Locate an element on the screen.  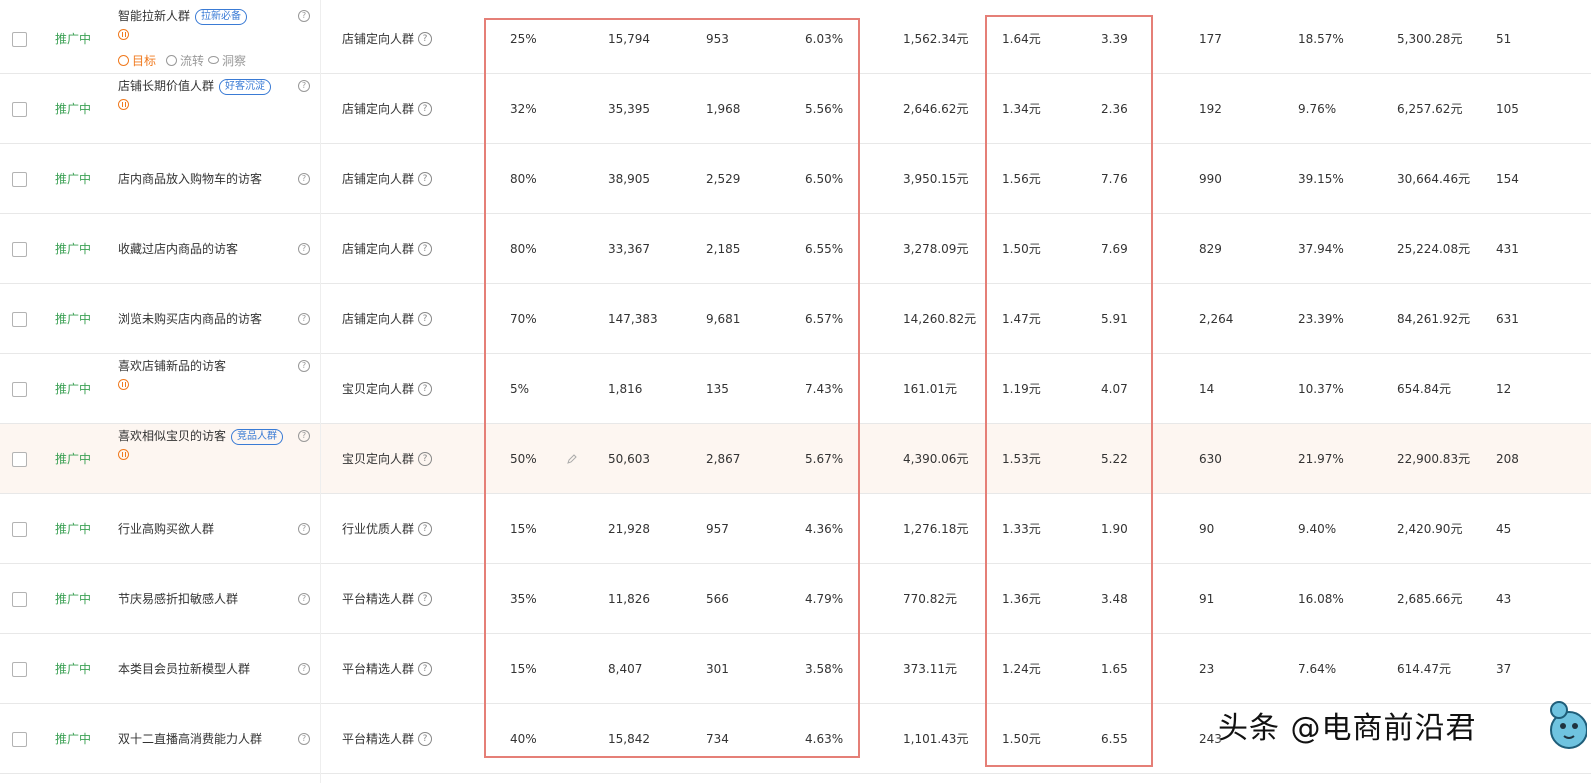
cell-ctr: 5.56% is located at coordinates (824, 109).